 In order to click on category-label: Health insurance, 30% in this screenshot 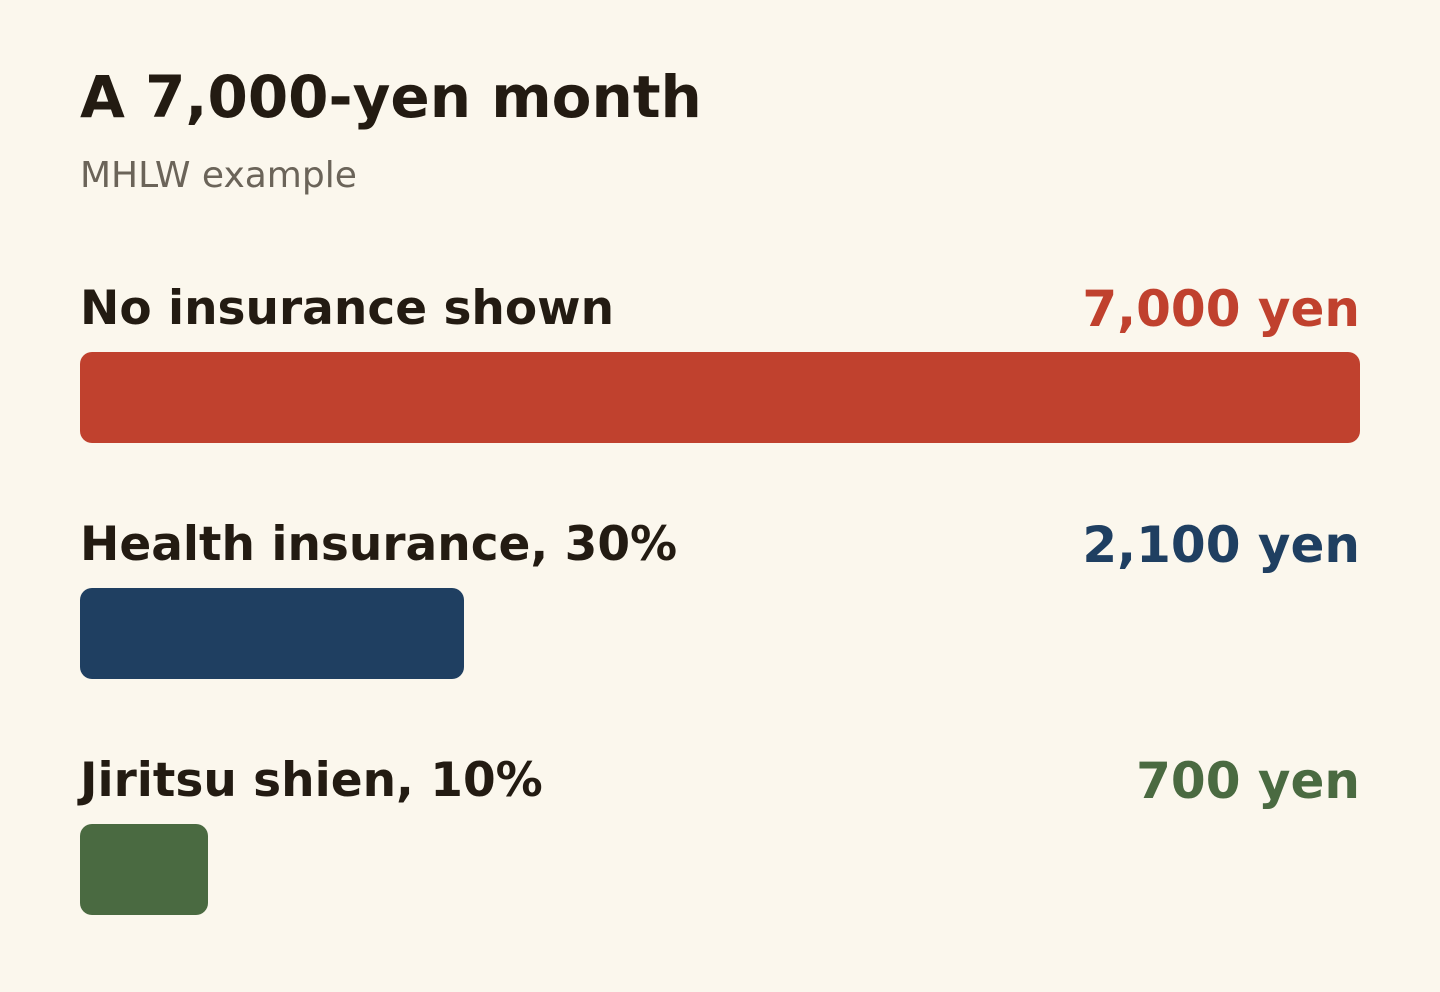, I will do `click(378, 544)`.